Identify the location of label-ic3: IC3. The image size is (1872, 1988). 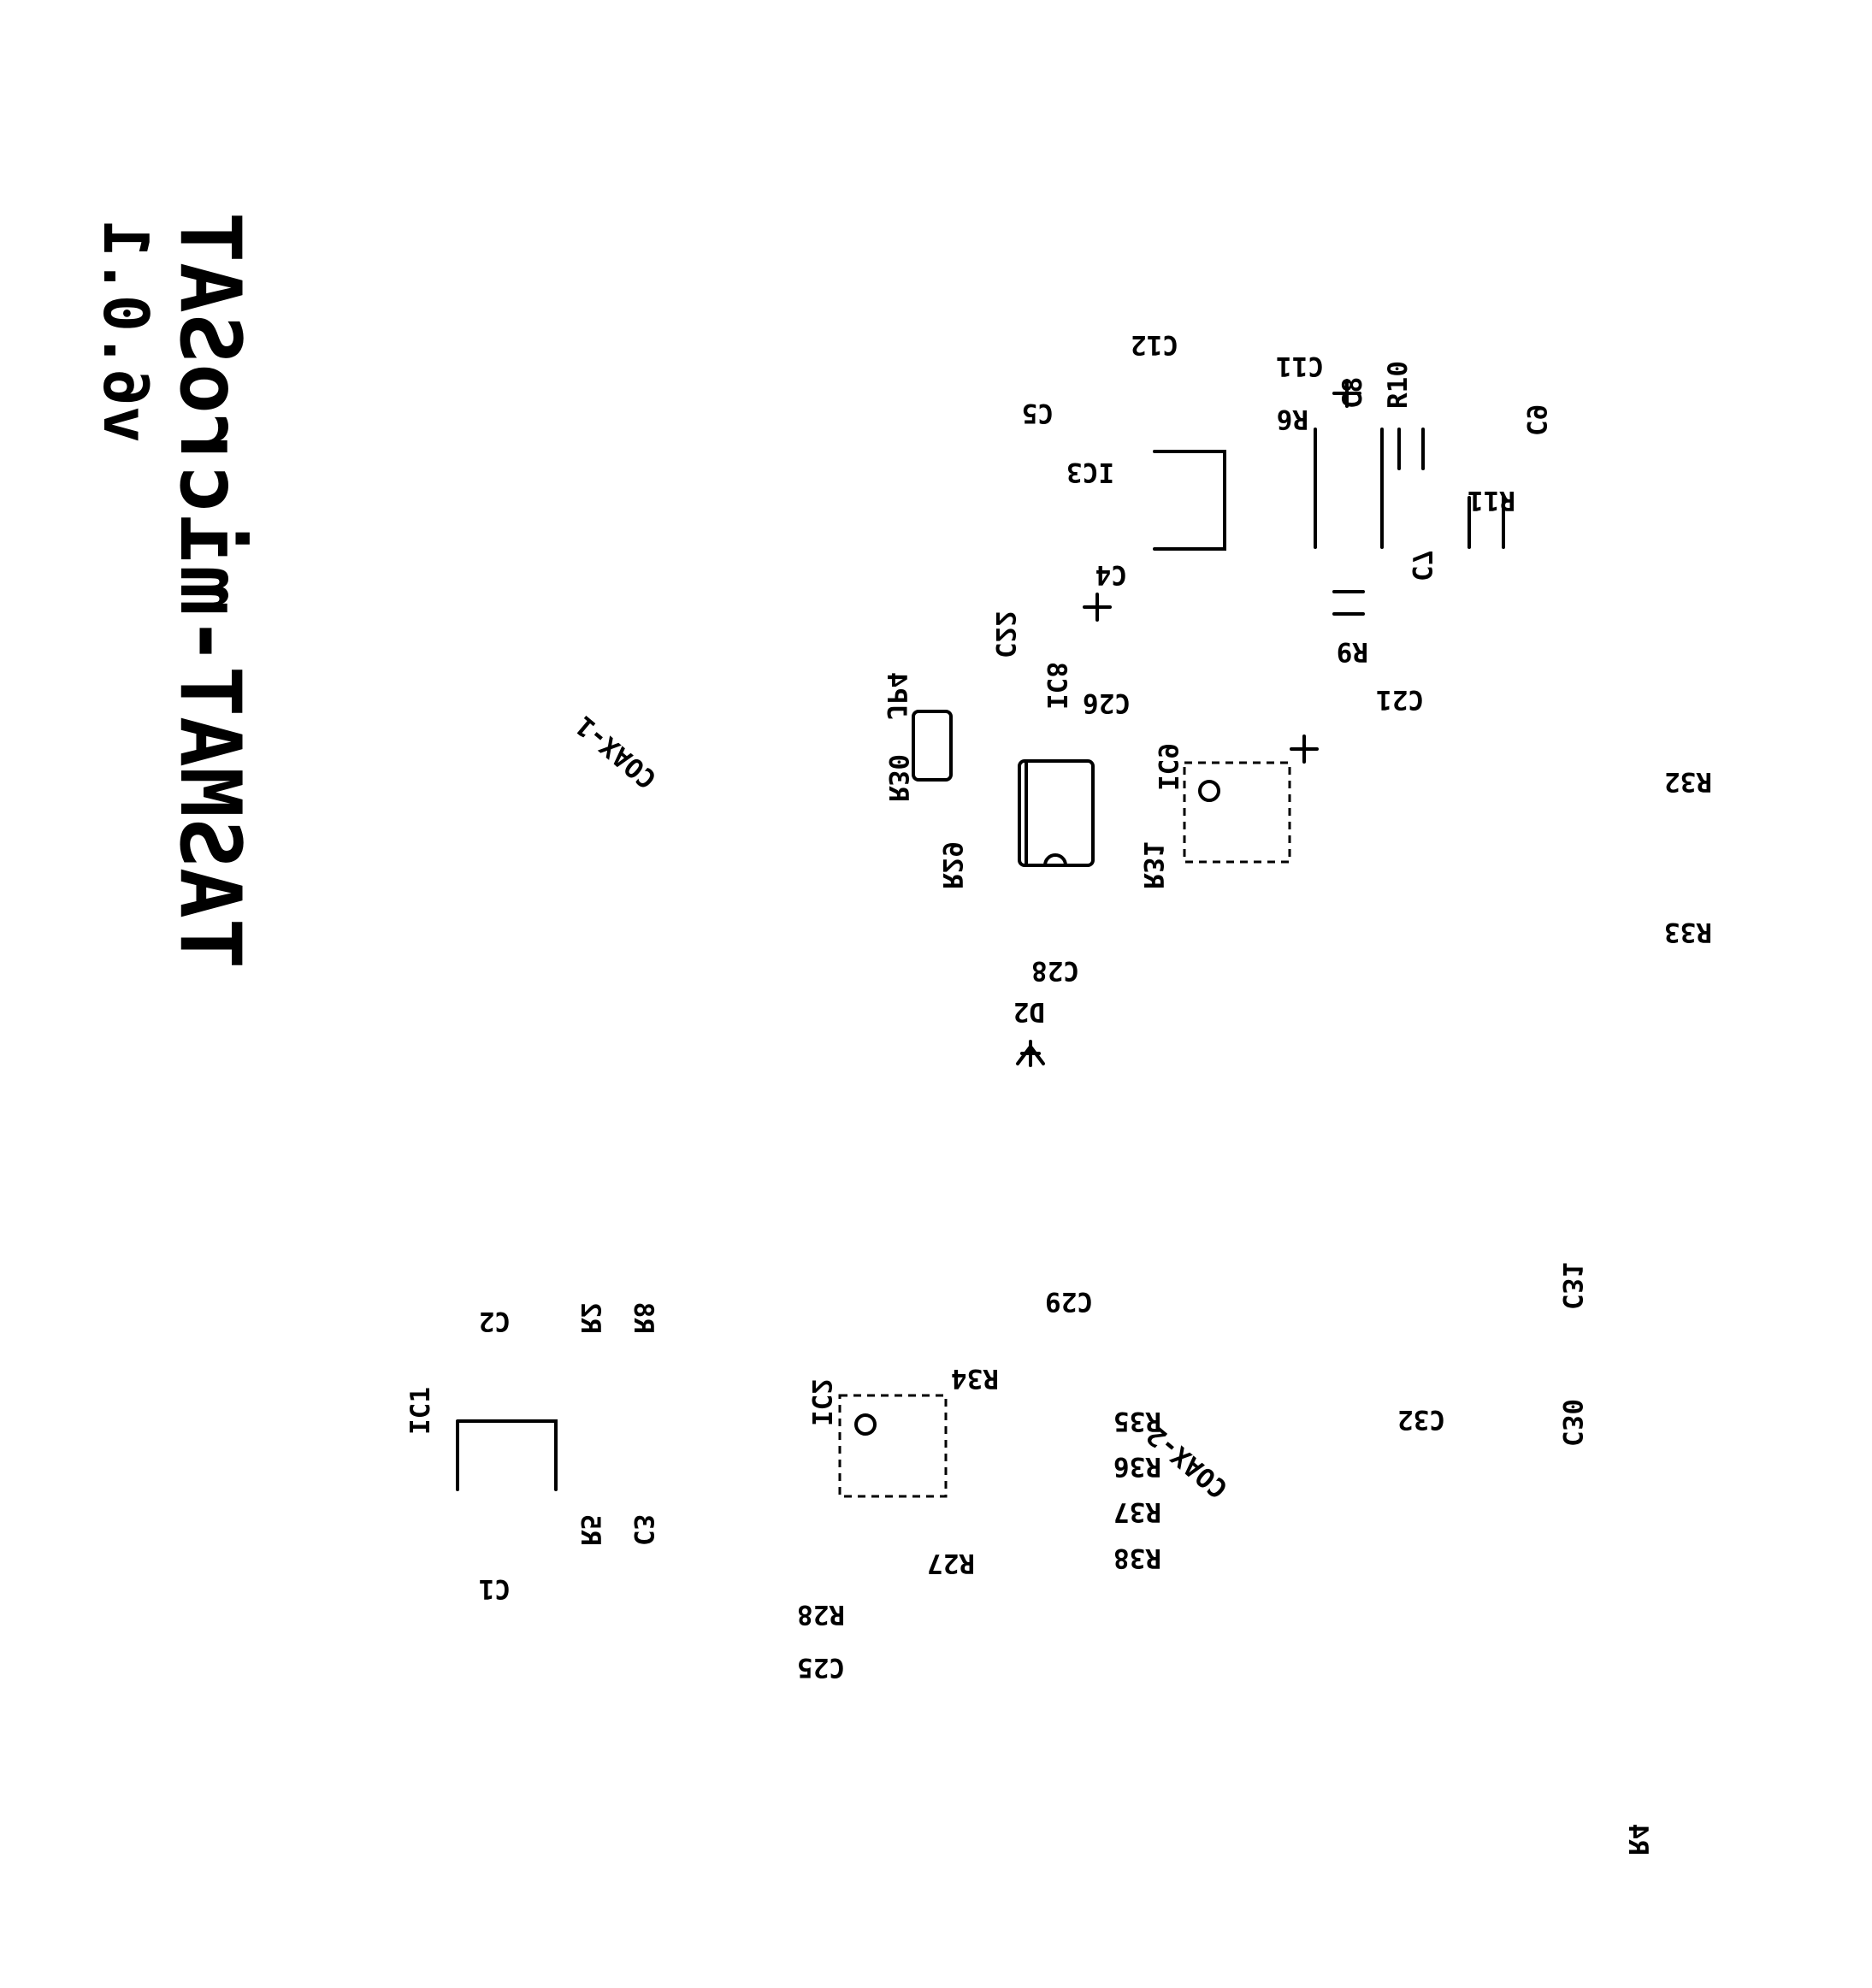
(1090, 472).